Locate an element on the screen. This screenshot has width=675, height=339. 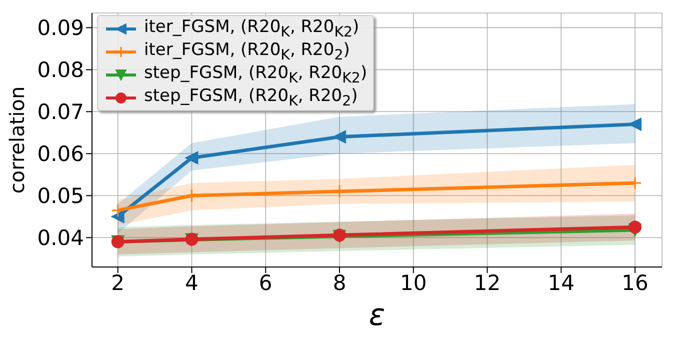
y-tick-label: 0.06 is located at coordinates (60, 154).